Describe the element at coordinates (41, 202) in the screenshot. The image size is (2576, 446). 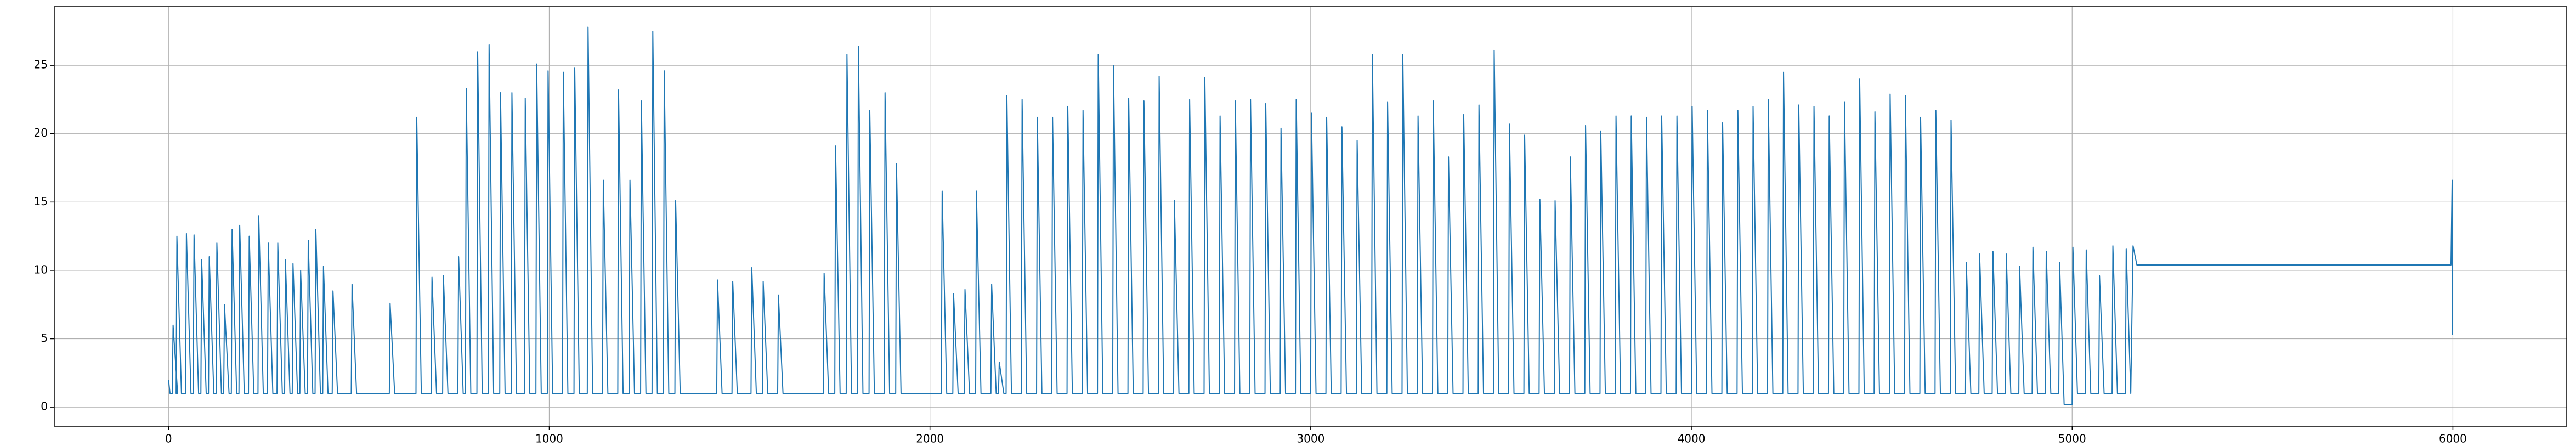
I see `y-tick-label: 15` at that location.